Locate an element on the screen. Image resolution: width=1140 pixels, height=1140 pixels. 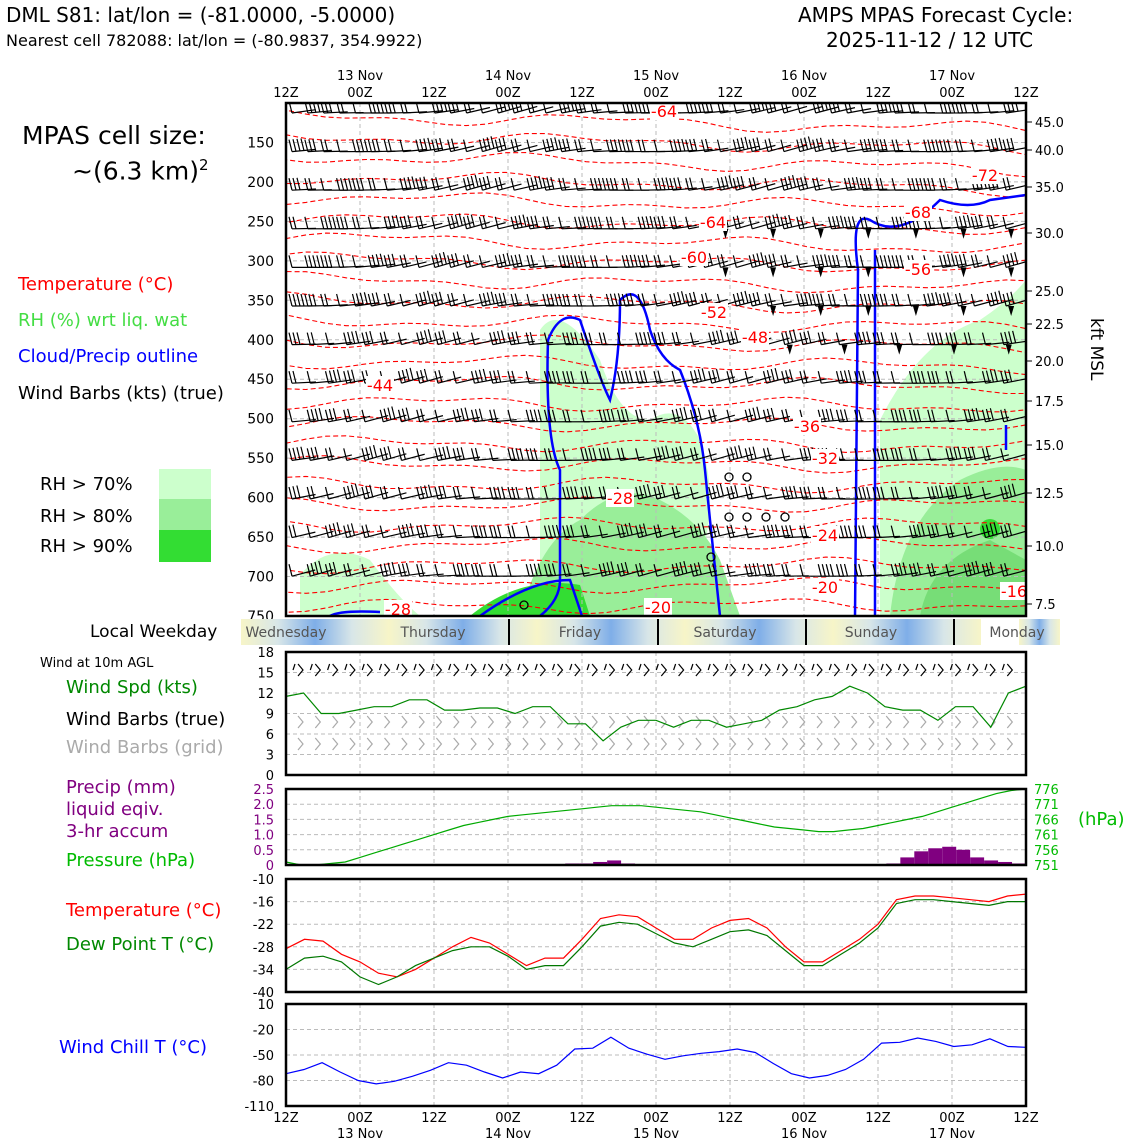
bottom-hour-label: 12Z is located at coordinates (878, 1118).